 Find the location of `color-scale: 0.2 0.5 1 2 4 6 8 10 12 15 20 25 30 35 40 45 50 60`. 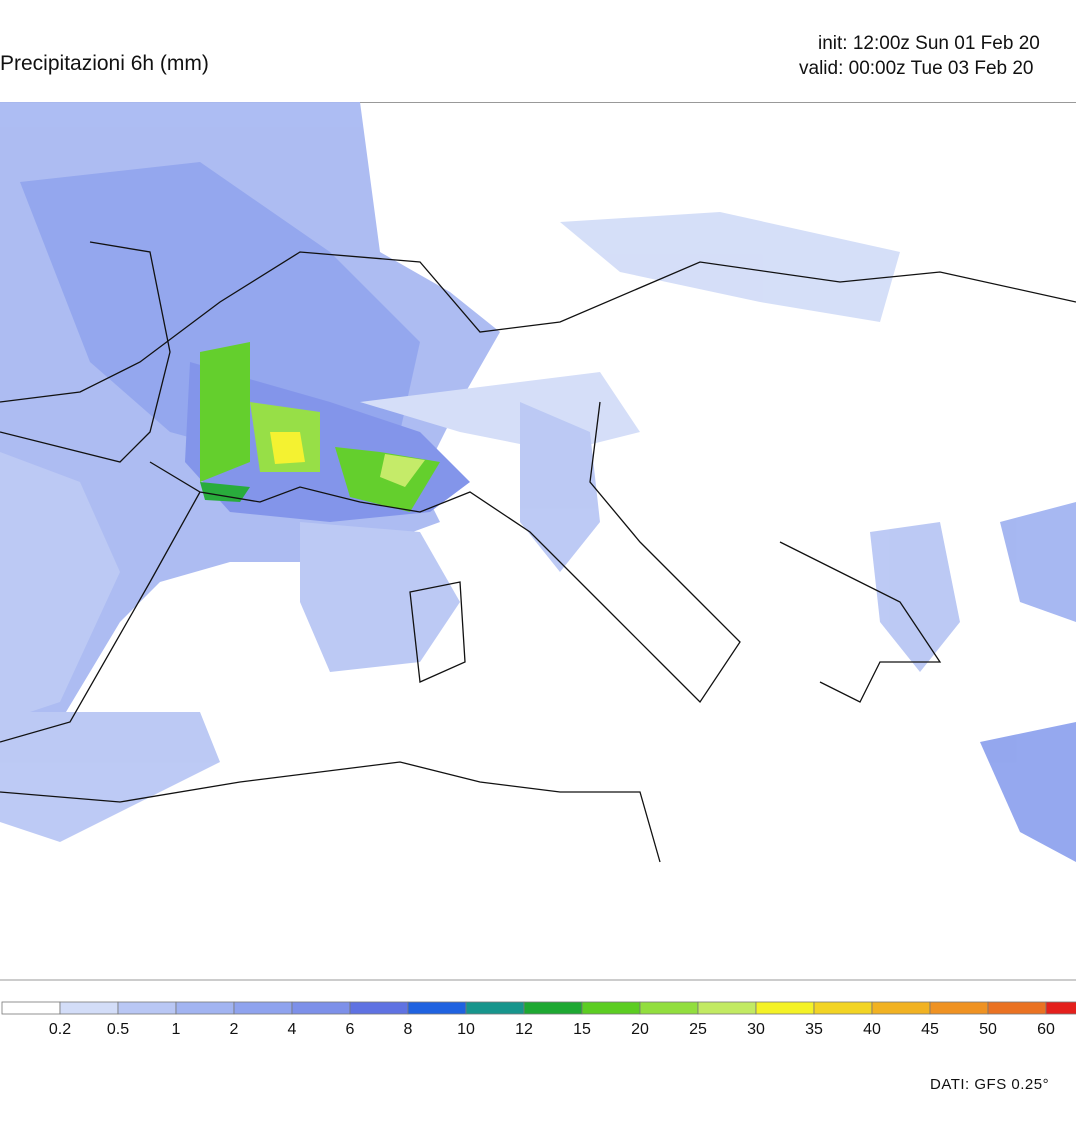

color-scale: 0.2 0.5 1 2 4 6 8 10 12 15 20 25 30 35 40 45 50 60 is located at coordinates (538, 1019).